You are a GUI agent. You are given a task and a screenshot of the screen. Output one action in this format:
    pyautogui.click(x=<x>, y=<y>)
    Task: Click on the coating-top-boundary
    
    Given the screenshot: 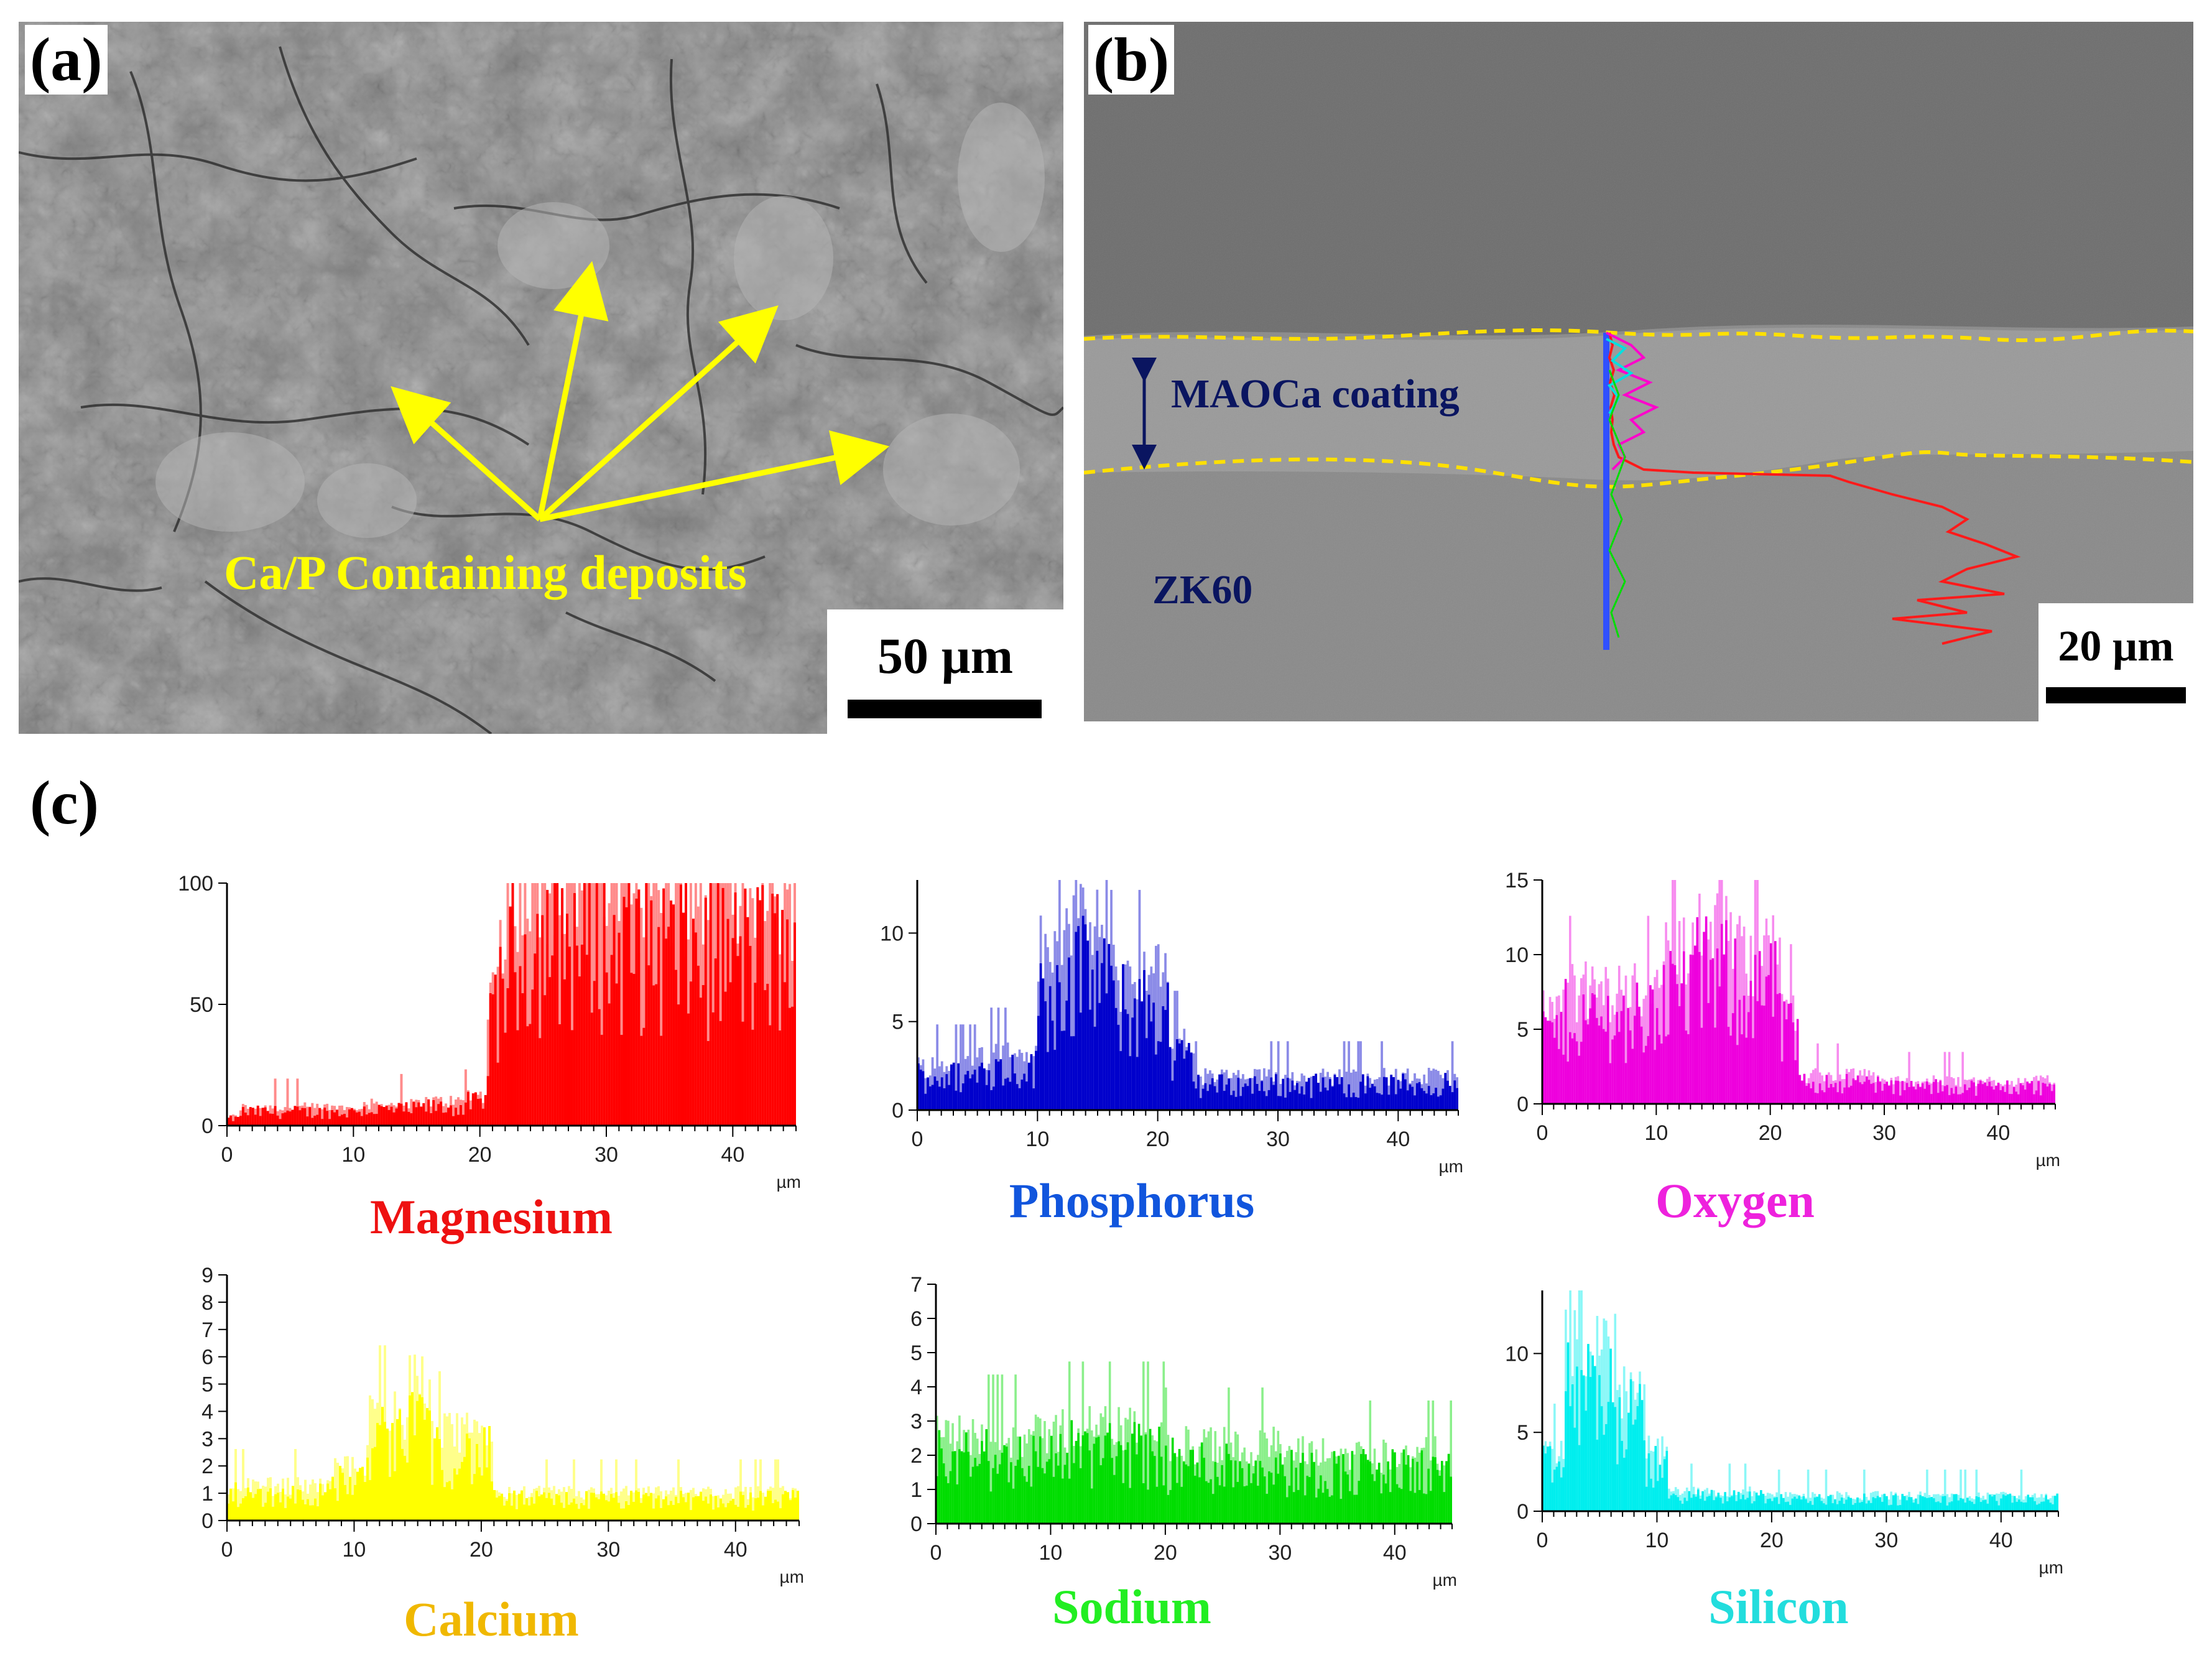 What is the action you would take?
    pyautogui.click(x=1638, y=335)
    